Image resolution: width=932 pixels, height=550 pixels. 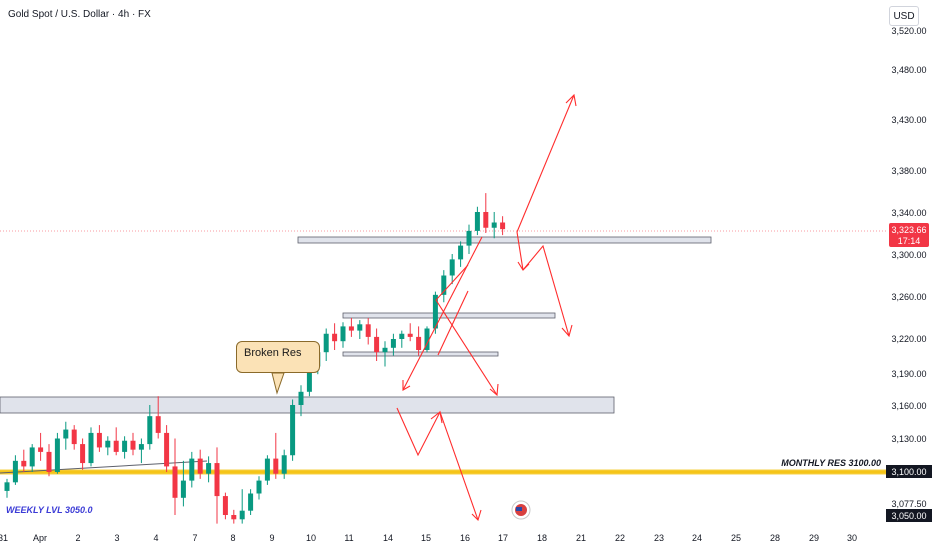 I want to click on time-tick-label: 16, so click(x=465, y=538).